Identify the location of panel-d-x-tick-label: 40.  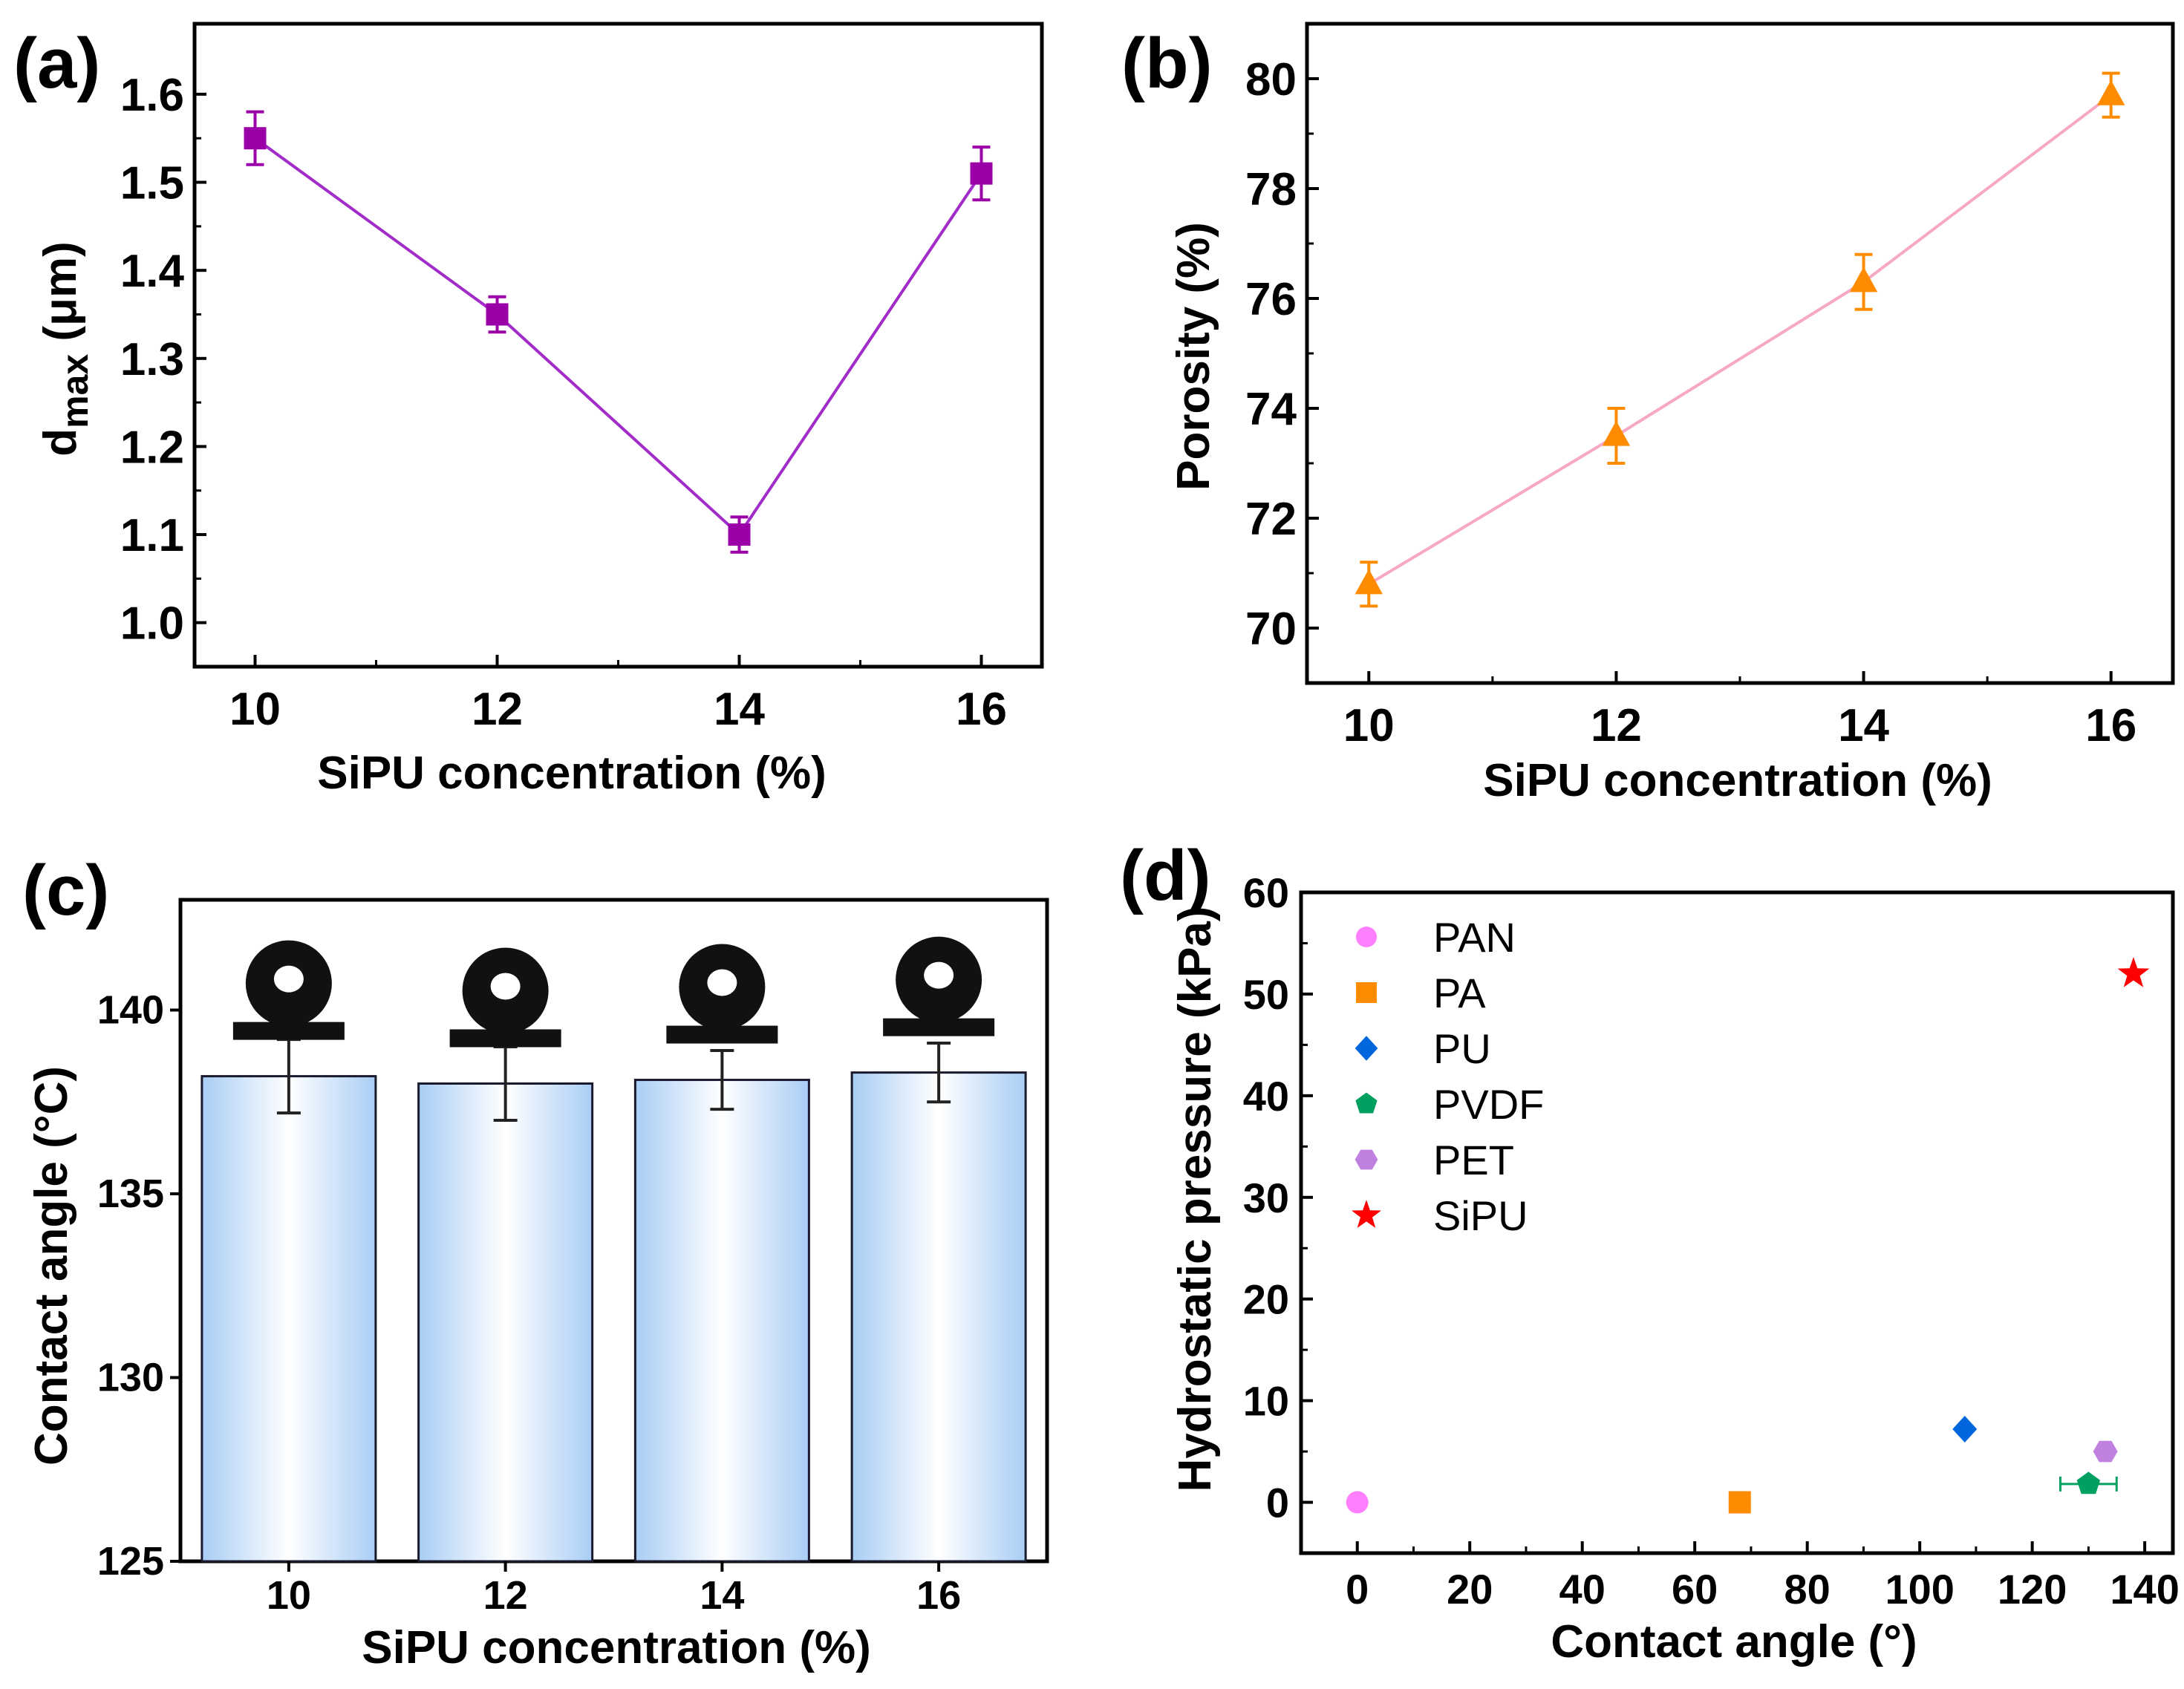
(1583, 1589).